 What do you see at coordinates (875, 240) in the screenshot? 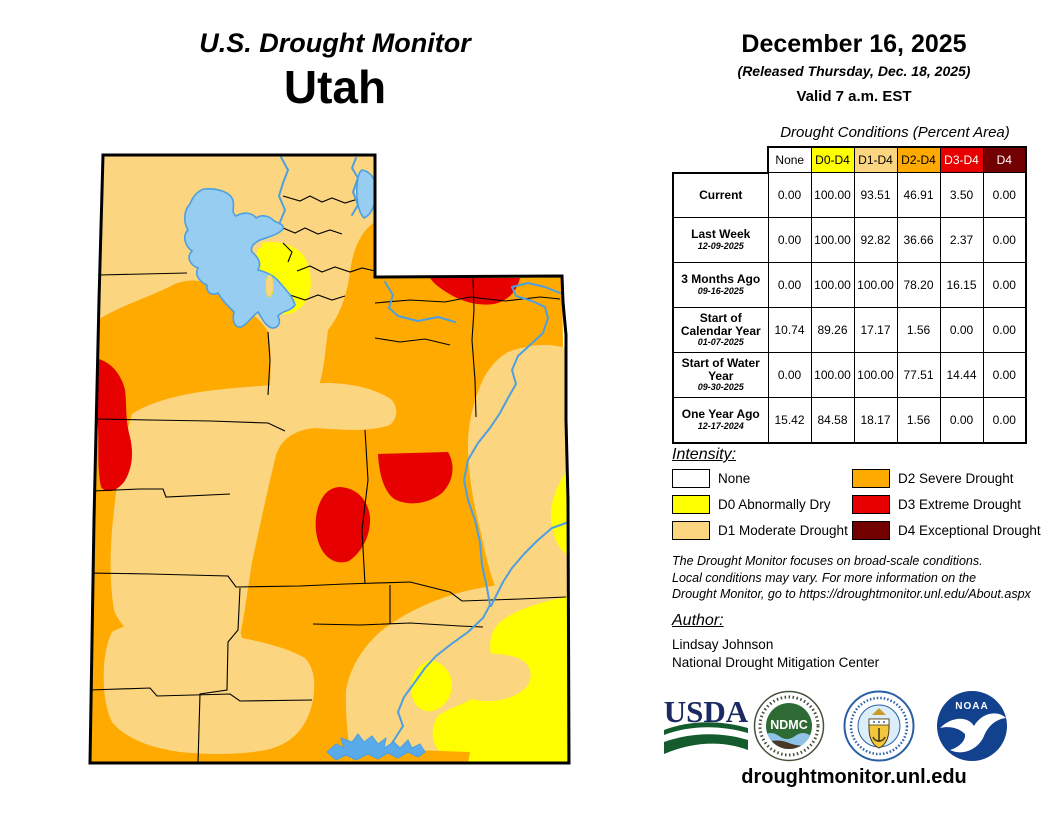
I see `cell-value: 92.82` at bounding box center [875, 240].